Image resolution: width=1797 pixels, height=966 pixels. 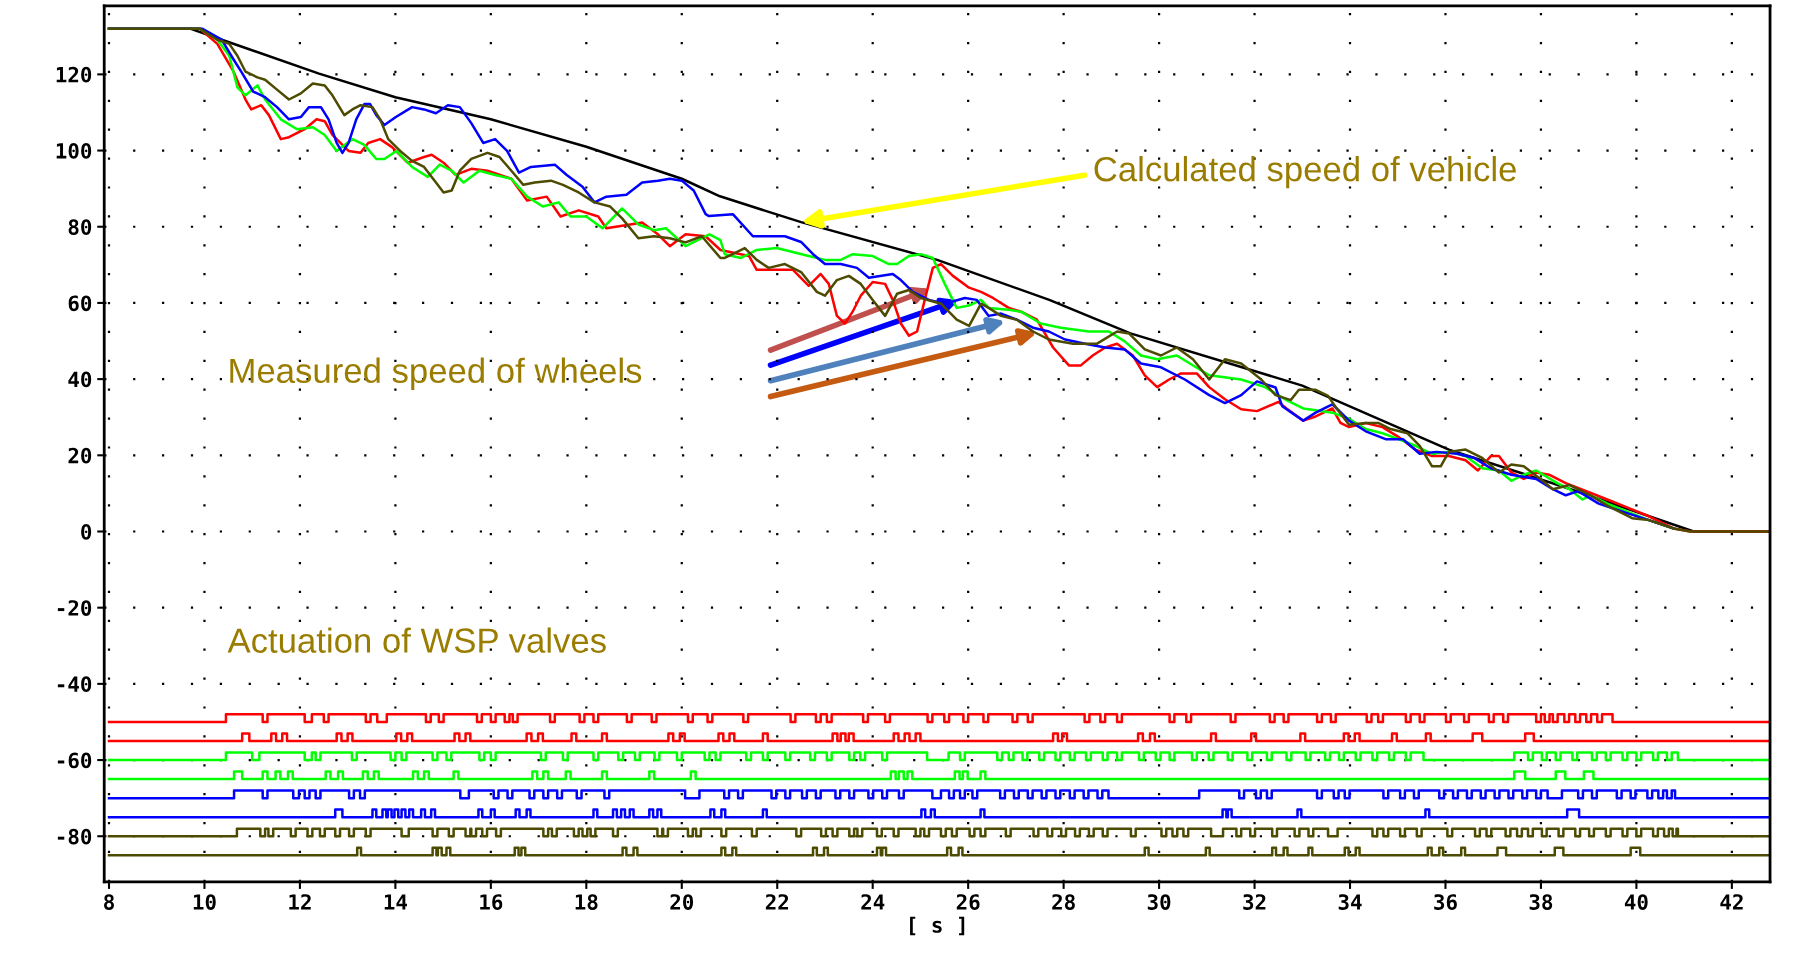 I want to click on y-tick-label: 80, so click(x=80, y=227).